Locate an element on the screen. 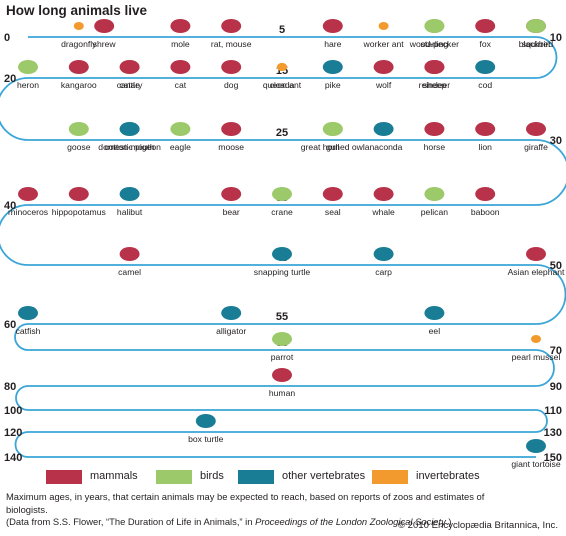 This screenshot has width=566, height=536. heron-silhouette is located at coordinates (28, 67).